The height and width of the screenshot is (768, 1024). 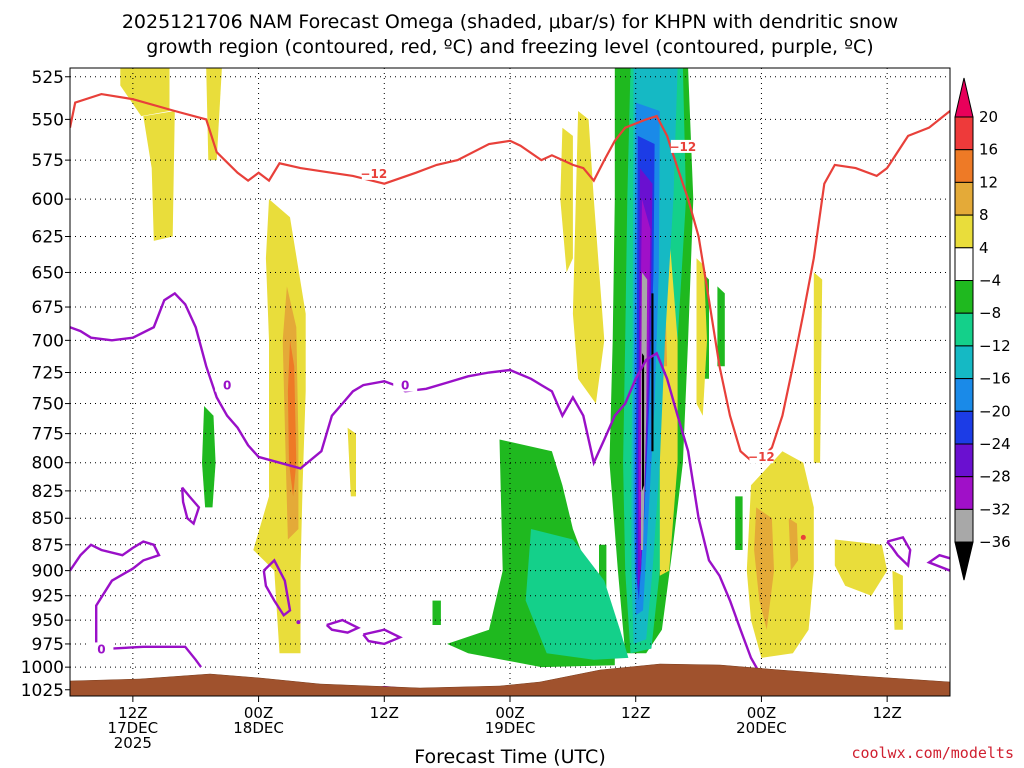 What do you see at coordinates (982, 329) in the screenshot?
I see `colorbar: 20 16 12 8 4 −4 −8 −12 −16 −20 −24 −28 −32 −36` at bounding box center [982, 329].